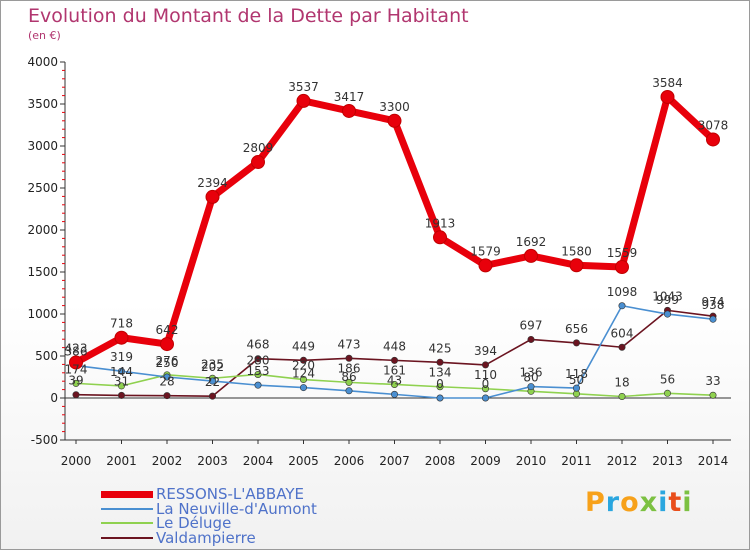 This screenshot has height=550, width=750. Describe the element at coordinates (206, 537) in the screenshot. I see `legend-label: Valdampierre` at that location.